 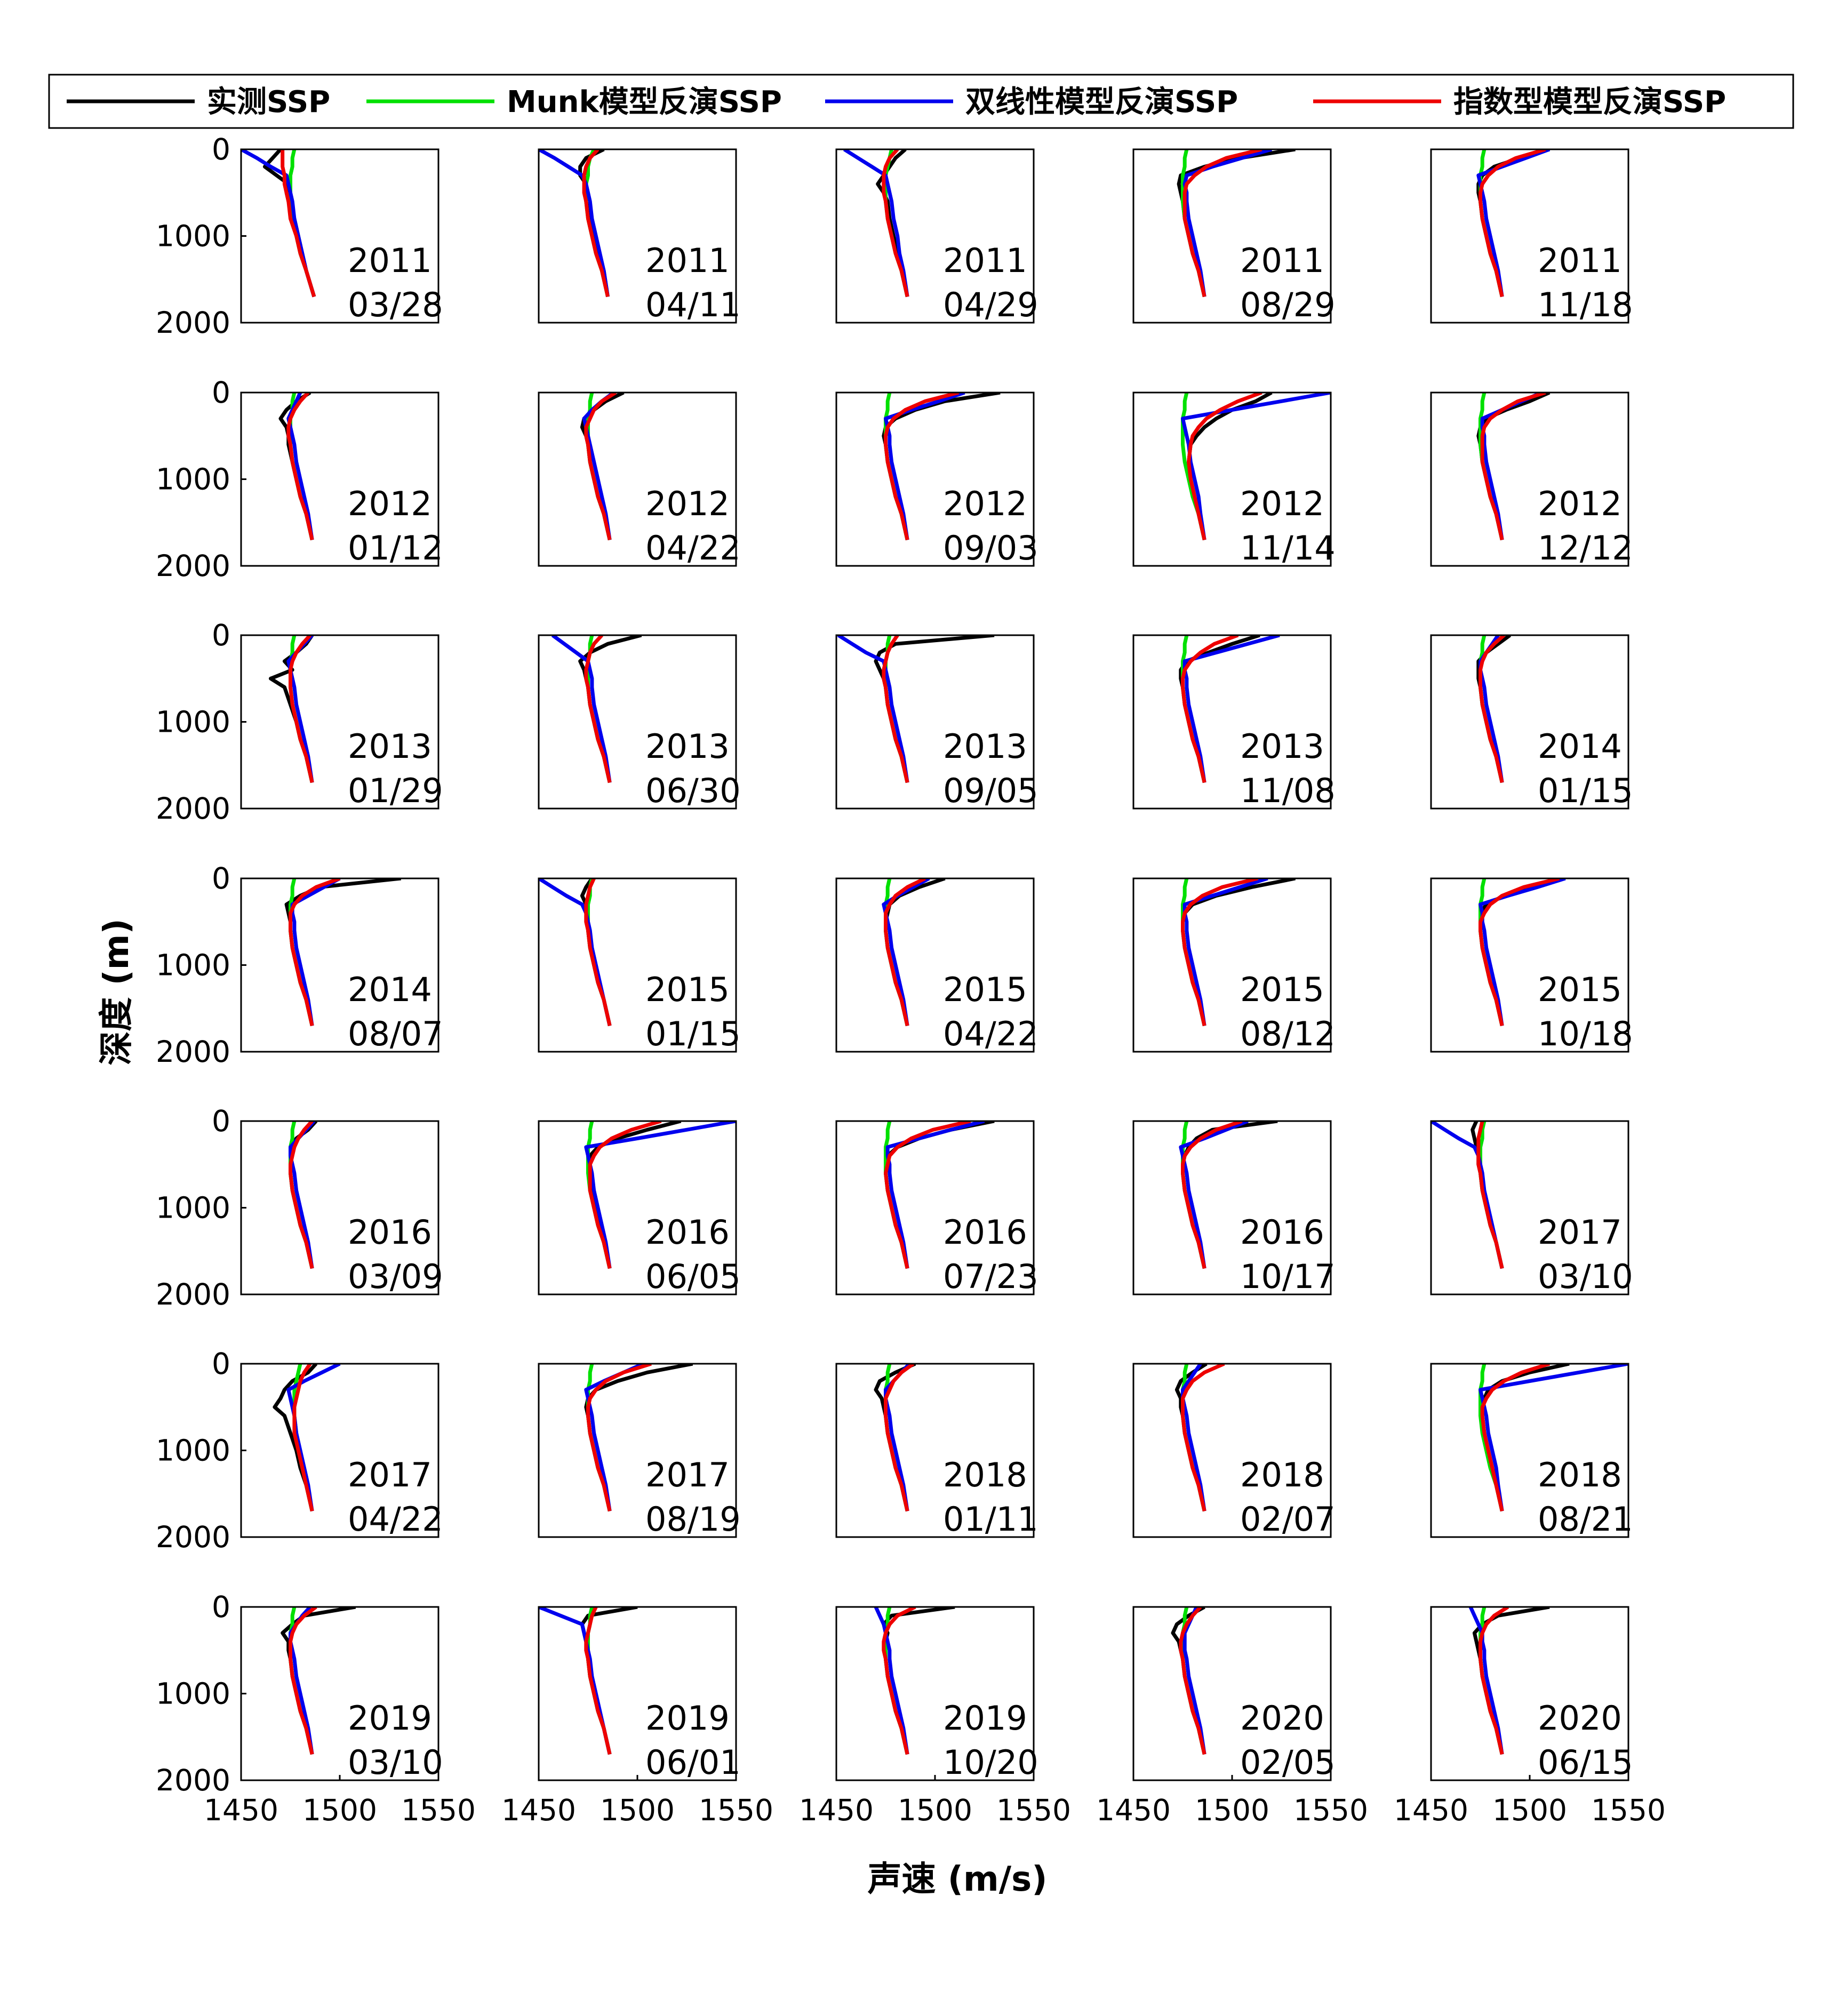 What do you see at coordinates (1282, 989) in the screenshot?
I see `panel-year: 2015` at bounding box center [1282, 989].